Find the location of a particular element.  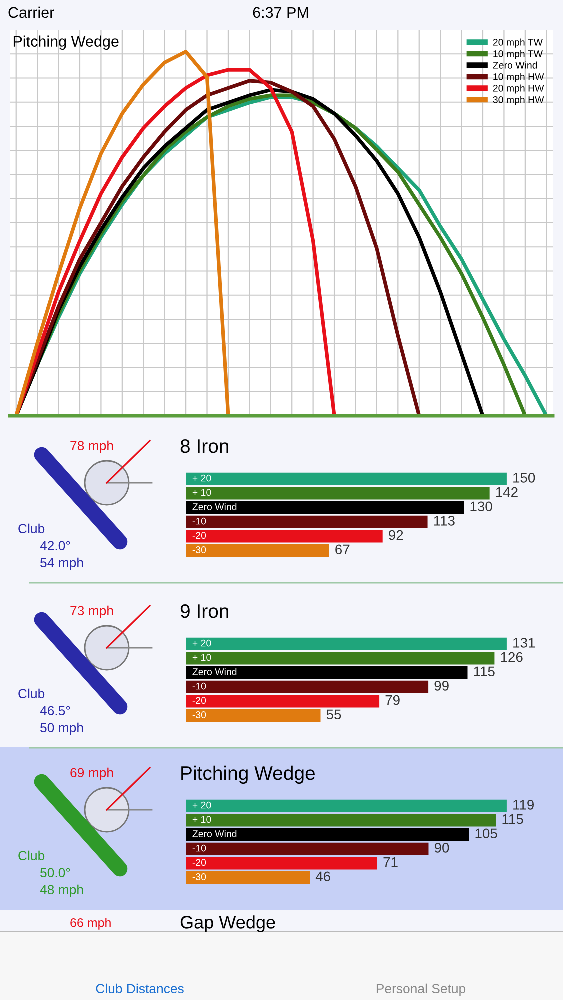

data-label: 105 is located at coordinates (487, 833).